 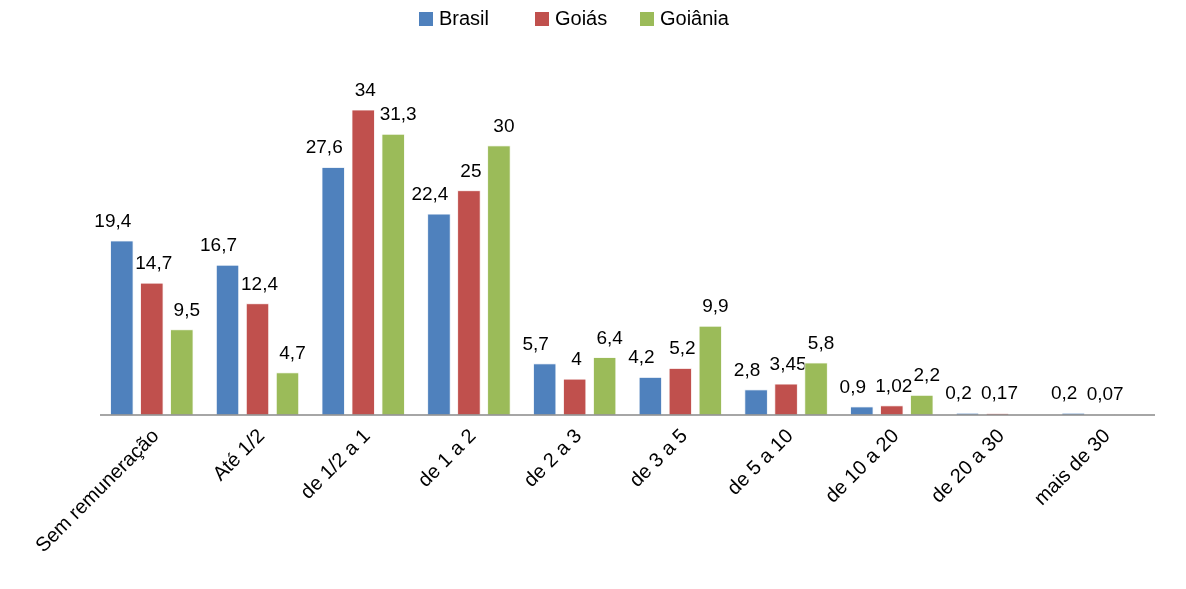 I want to click on data-label: 12,4, so click(x=260, y=283).